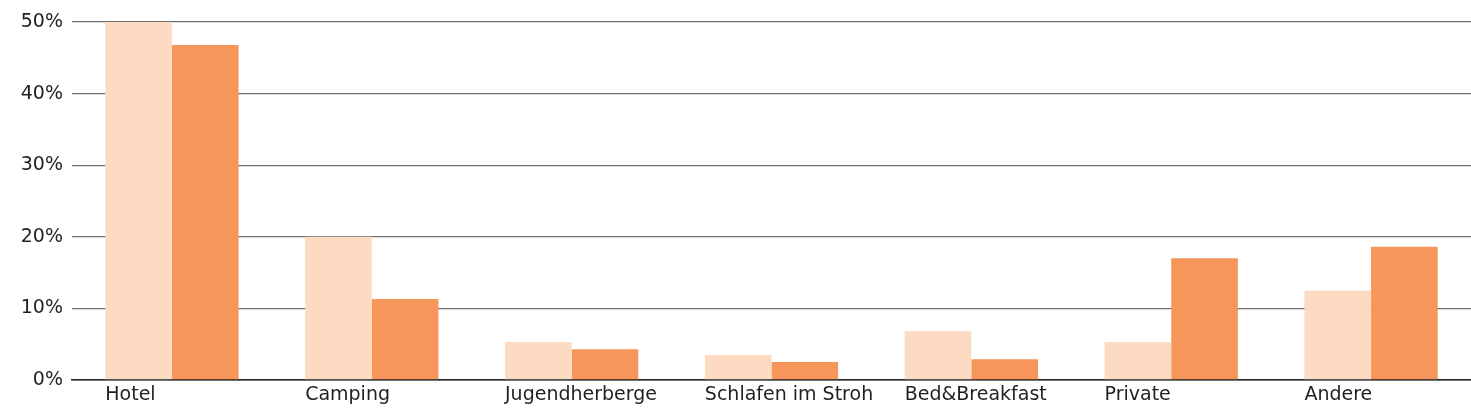 The image size is (1471, 412). Describe the element at coordinates (41, 234) in the screenshot. I see `y-tick-label: 20%` at that location.